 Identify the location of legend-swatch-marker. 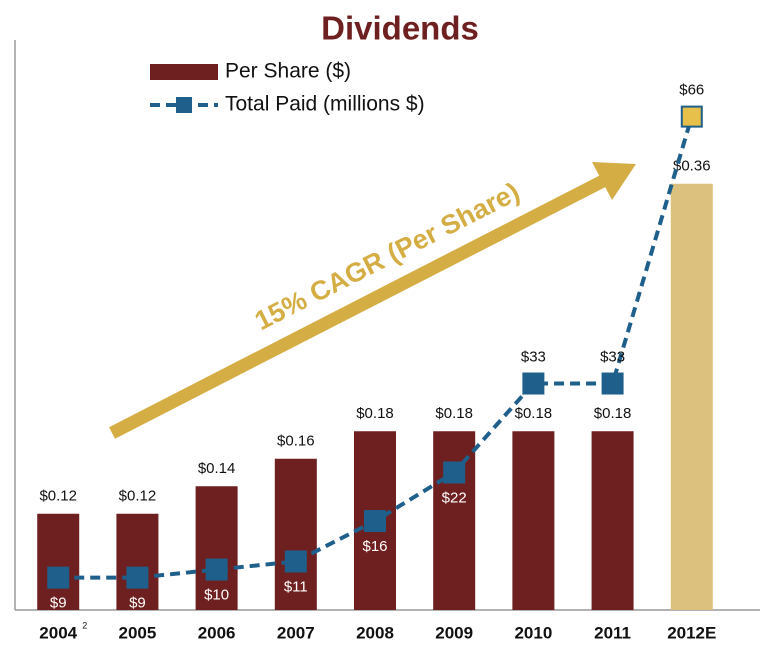
(184, 105).